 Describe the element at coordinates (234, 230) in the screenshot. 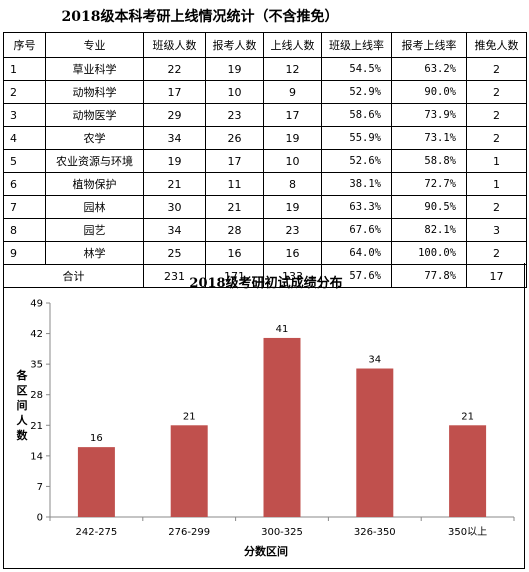

I see `cell-applicants: 28` at that location.